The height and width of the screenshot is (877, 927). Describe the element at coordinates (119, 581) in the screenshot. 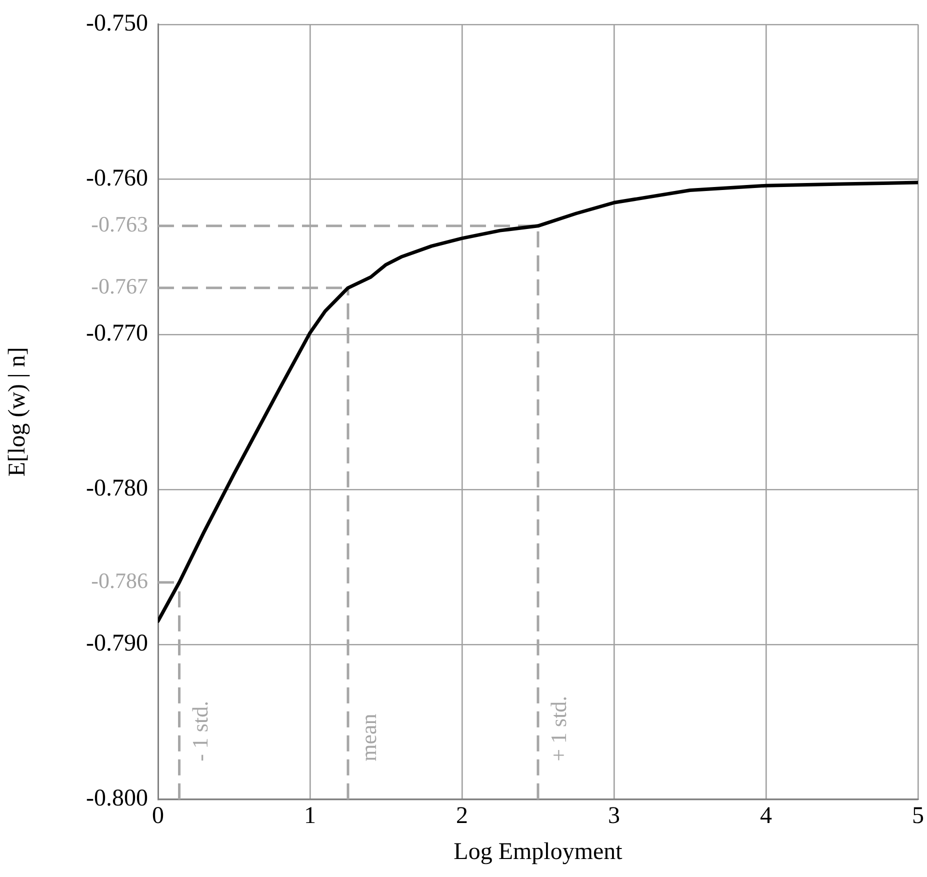

I see `ref-line-label: -0.786` at that location.